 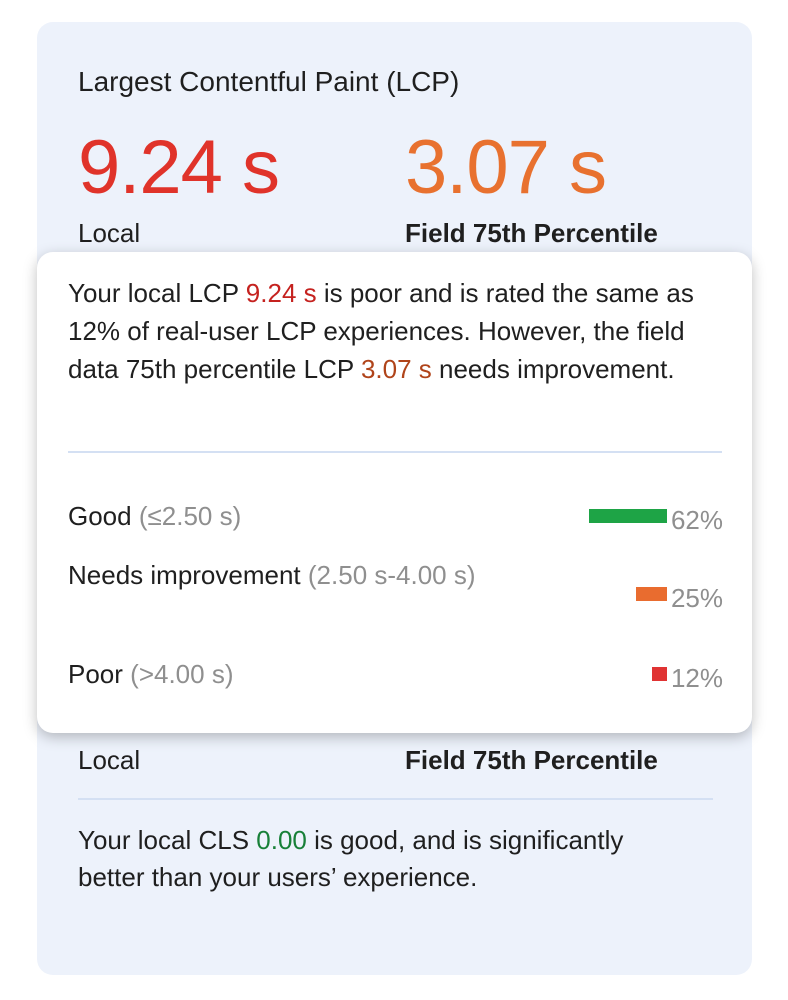 What do you see at coordinates (696, 520) in the screenshot?
I see `row-percent: 62%` at bounding box center [696, 520].